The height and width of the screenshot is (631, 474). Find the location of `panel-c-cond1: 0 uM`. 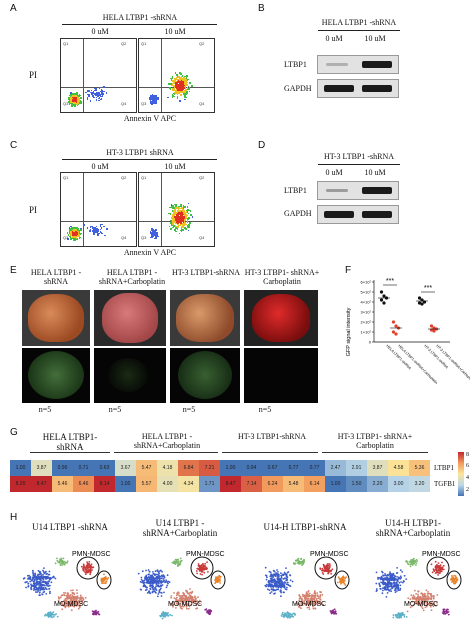

panel-c-cond1: 0 uM is located at coordinates (100, 166).